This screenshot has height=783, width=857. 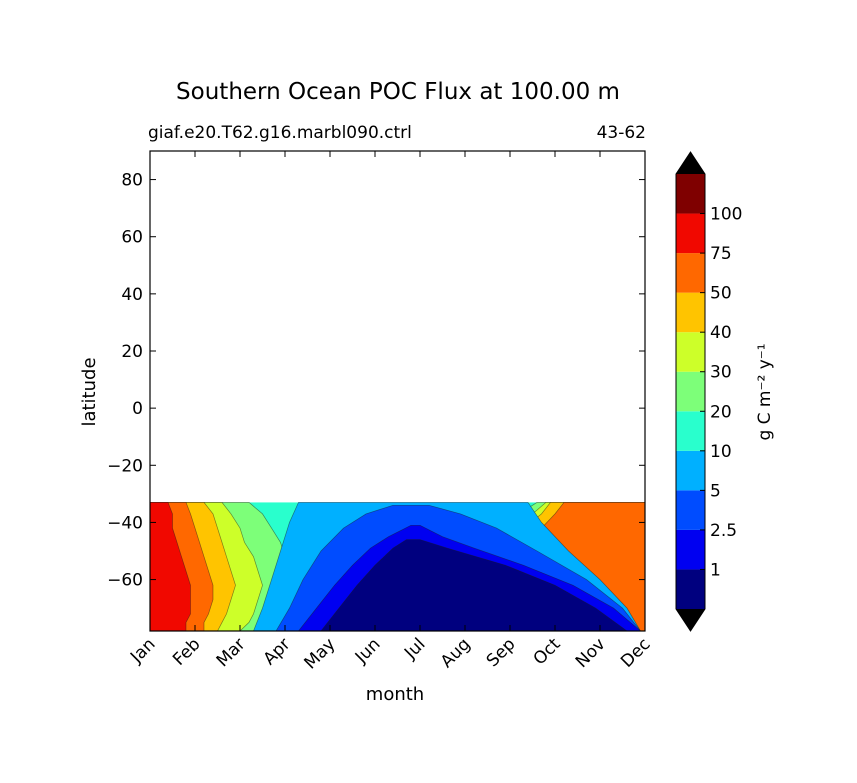 What do you see at coordinates (723, 531) in the screenshot?
I see `colorbar-tick-label: 2.5` at bounding box center [723, 531].